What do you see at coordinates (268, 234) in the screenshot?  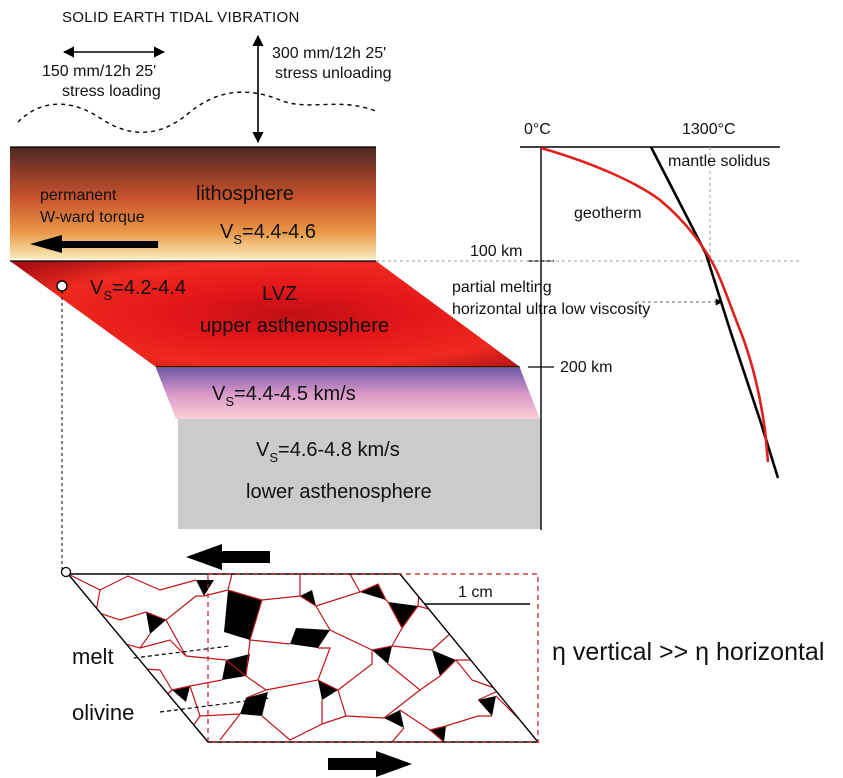 I see `lithosphere-vs: VS=4.4-4.6` at bounding box center [268, 234].